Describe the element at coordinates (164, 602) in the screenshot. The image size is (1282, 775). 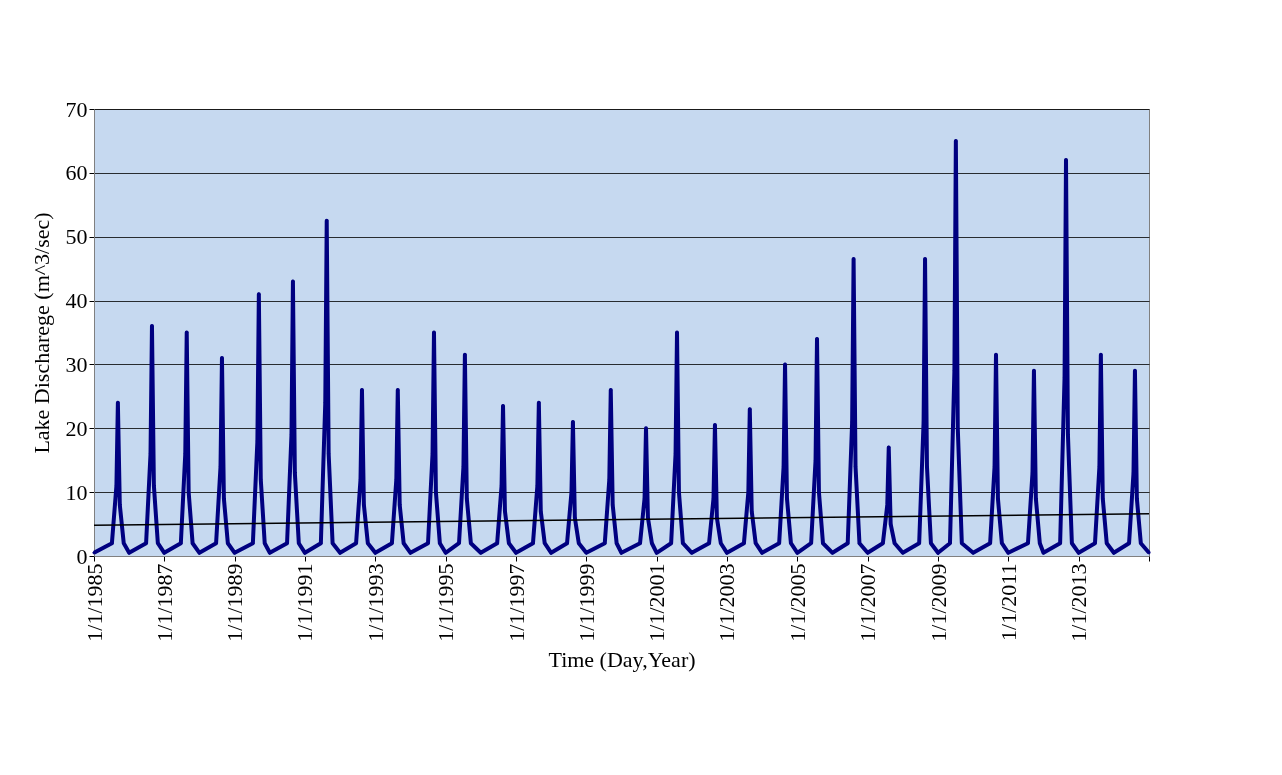
I see `x-tick-label: 1/1/1987` at that location.